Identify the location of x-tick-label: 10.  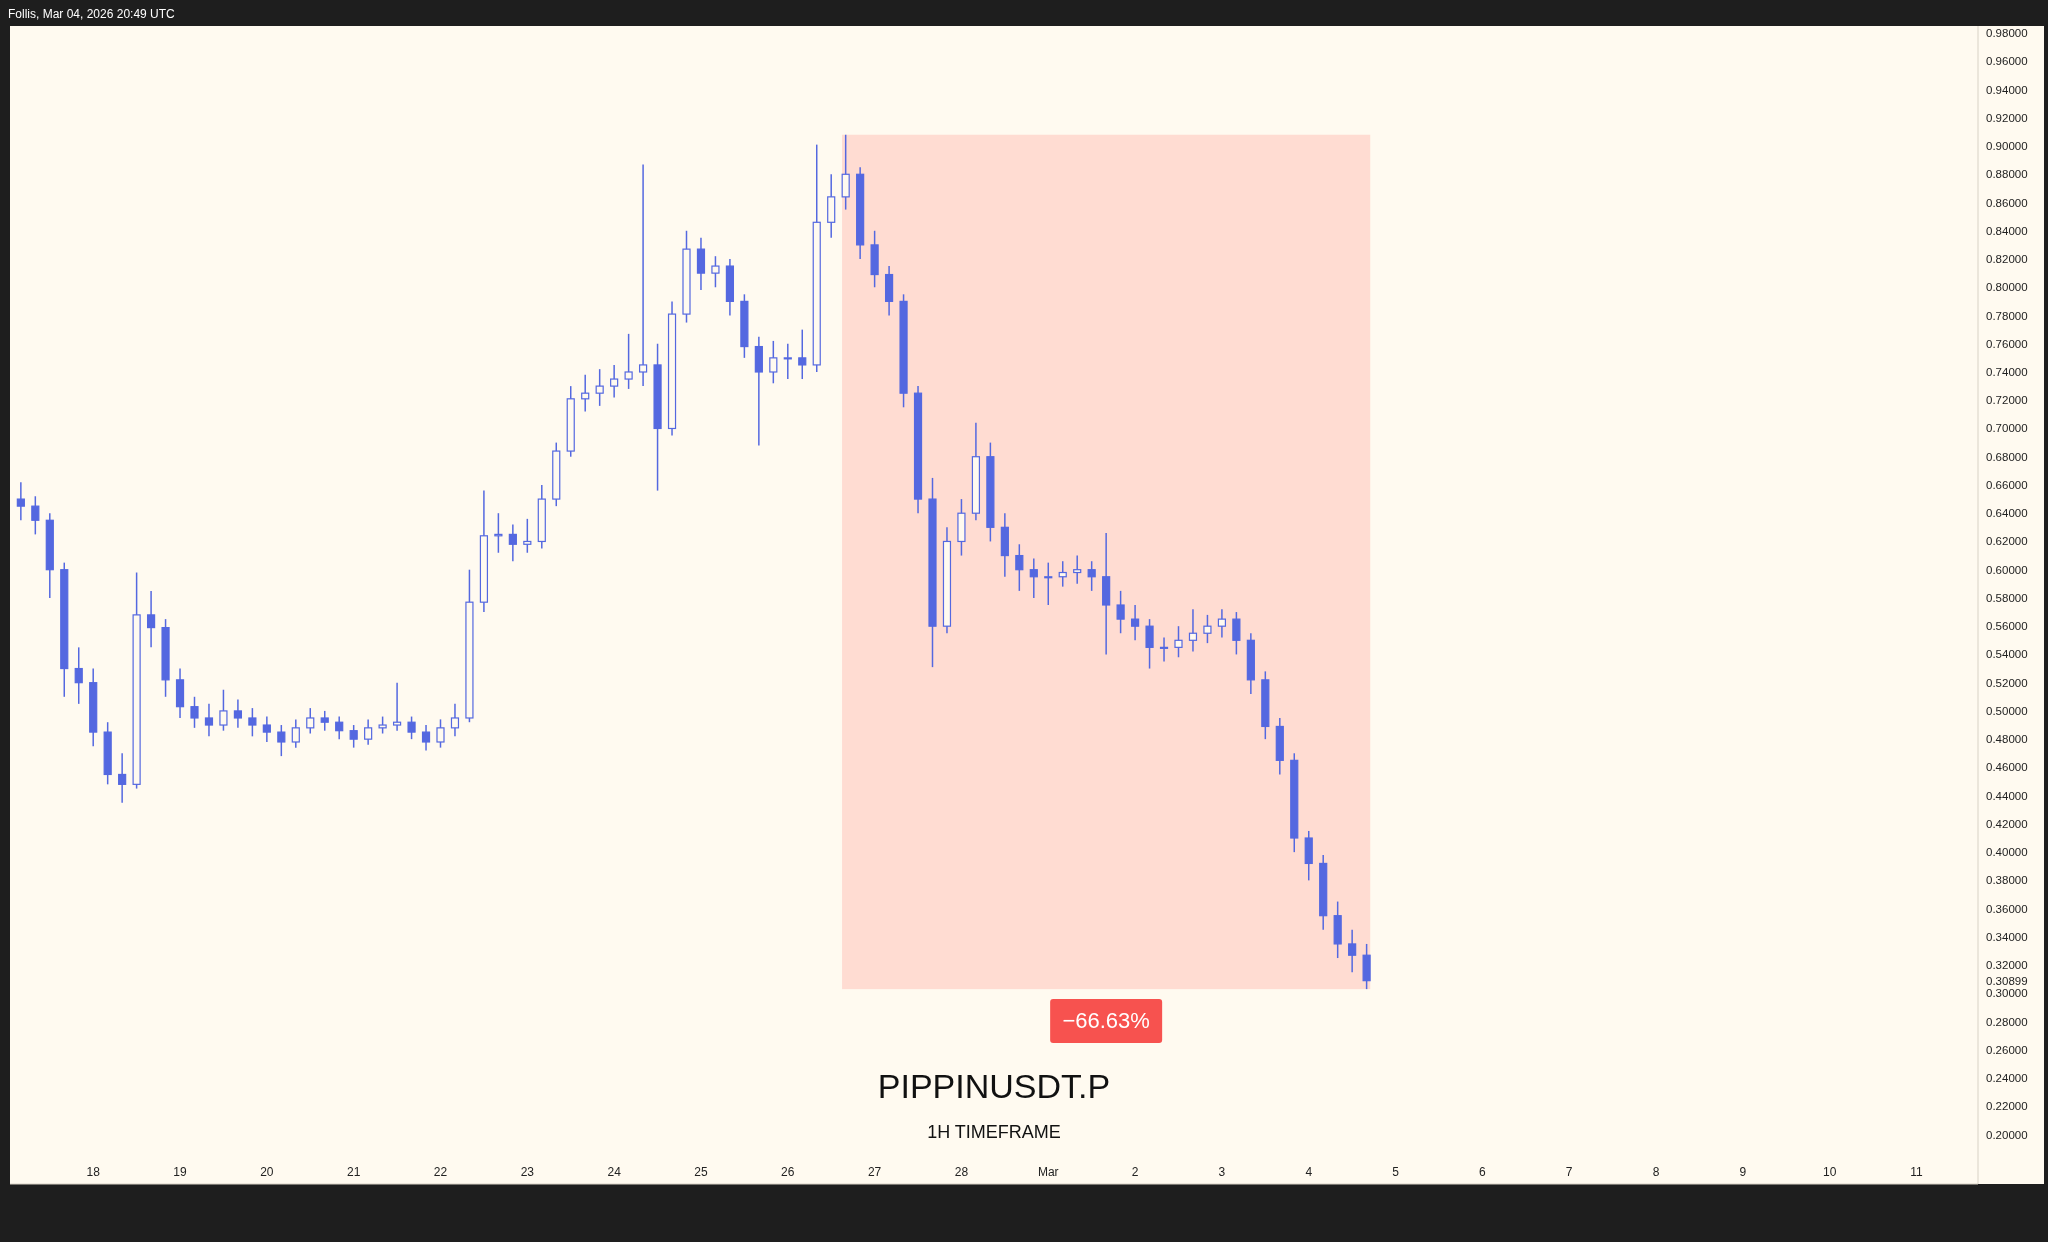
(1830, 1172).